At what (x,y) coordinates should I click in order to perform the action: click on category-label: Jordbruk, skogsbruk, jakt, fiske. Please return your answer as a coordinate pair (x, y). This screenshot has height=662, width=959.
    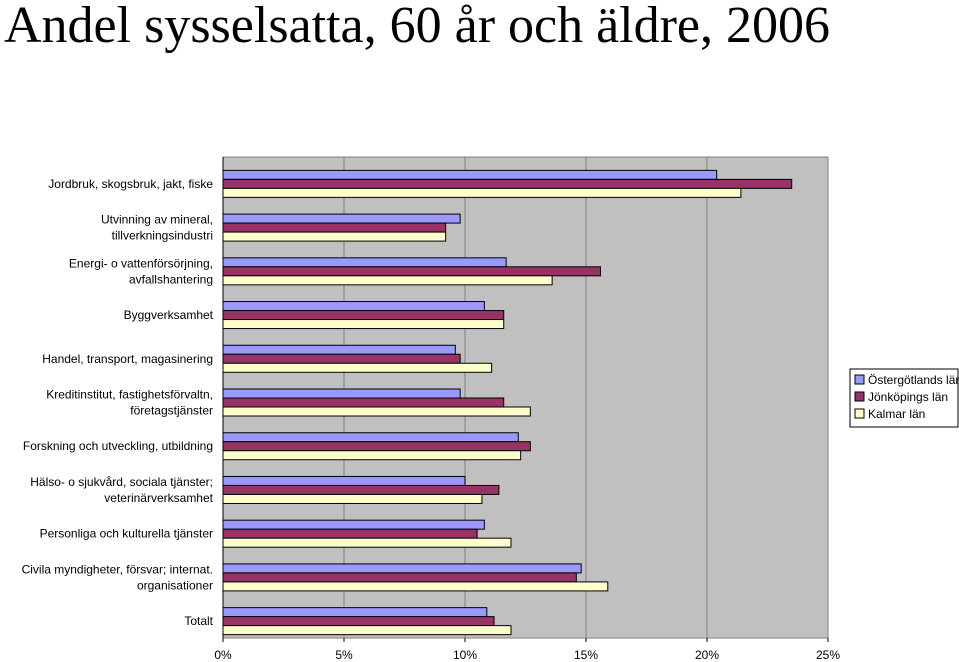
    Looking at the image, I should click on (130, 184).